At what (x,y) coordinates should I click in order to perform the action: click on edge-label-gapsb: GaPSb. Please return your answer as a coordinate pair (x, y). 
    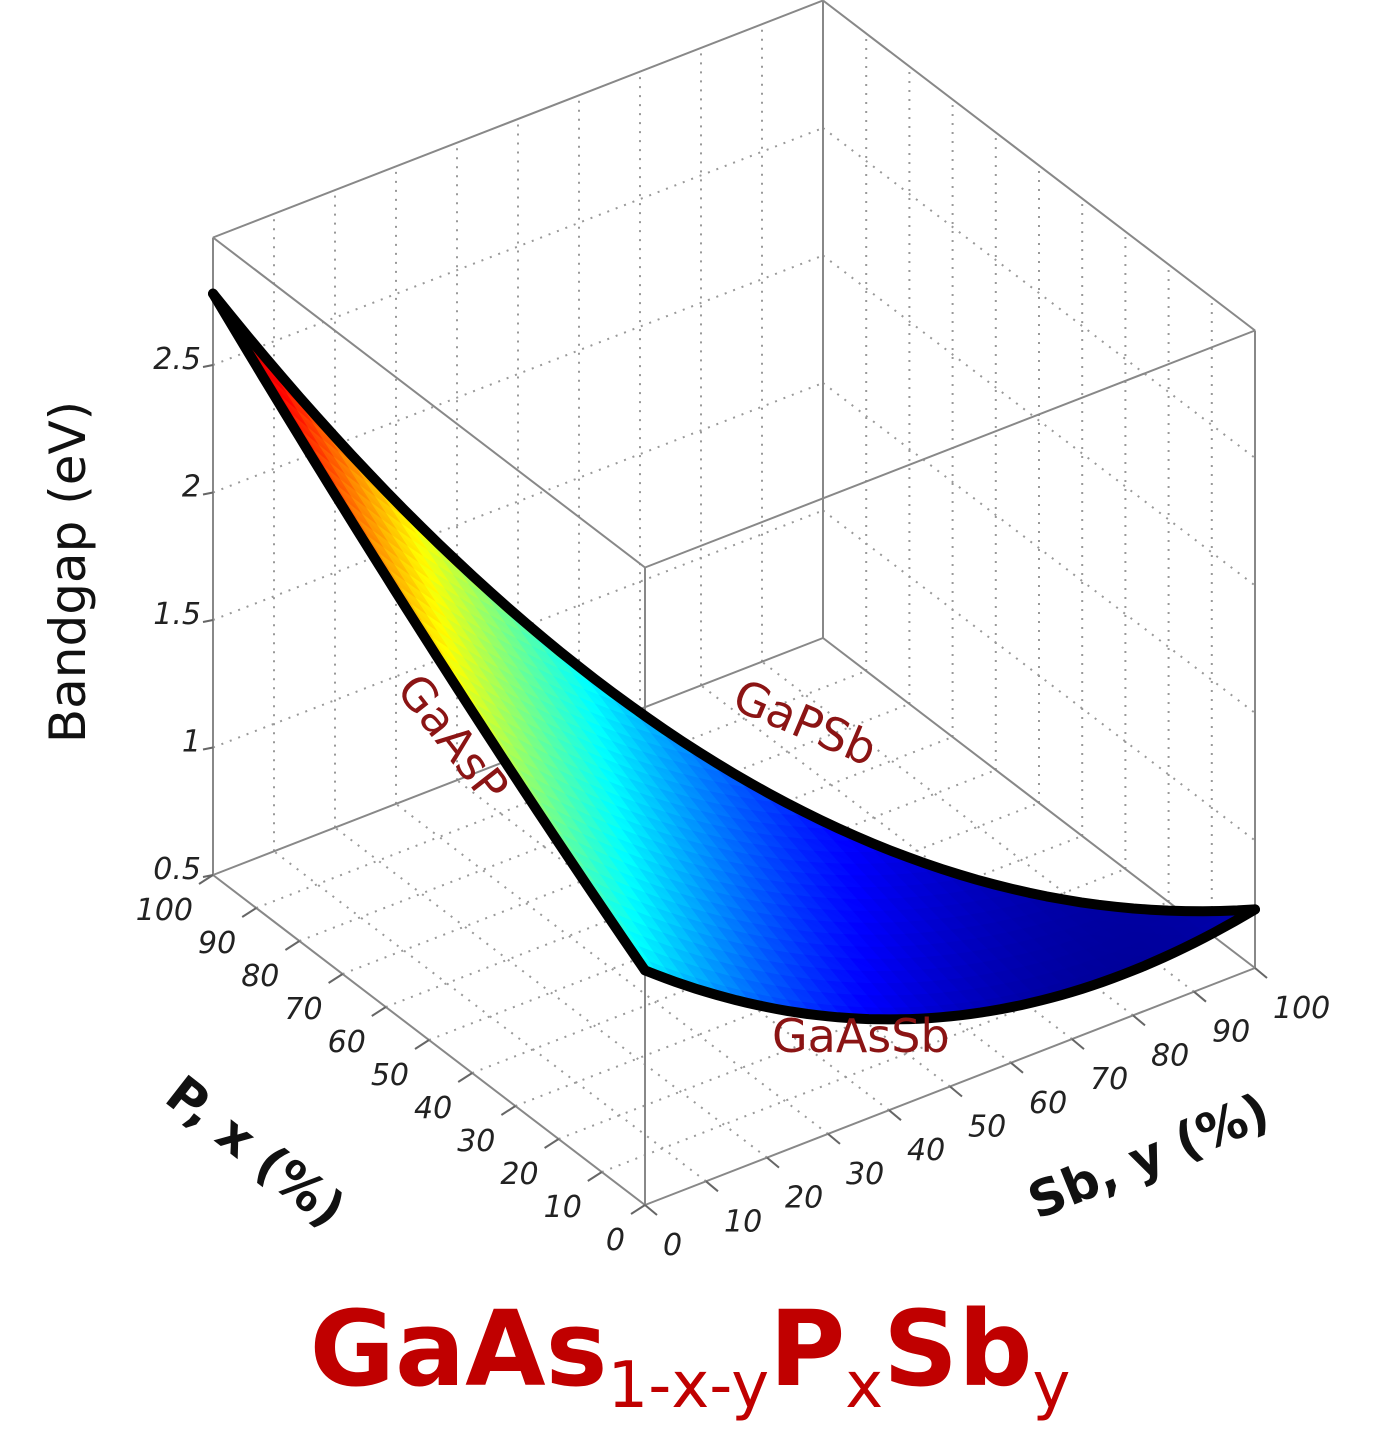
    Looking at the image, I should click on (805, 722).